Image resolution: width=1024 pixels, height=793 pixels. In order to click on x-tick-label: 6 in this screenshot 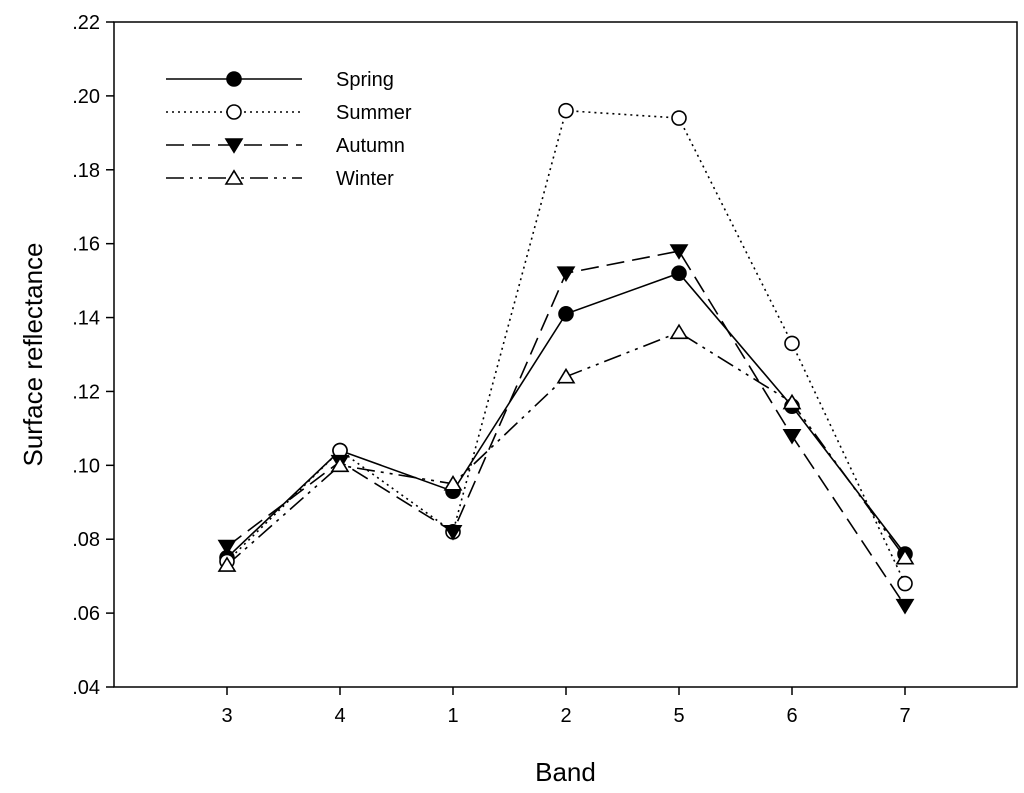, I will do `click(791, 716)`.